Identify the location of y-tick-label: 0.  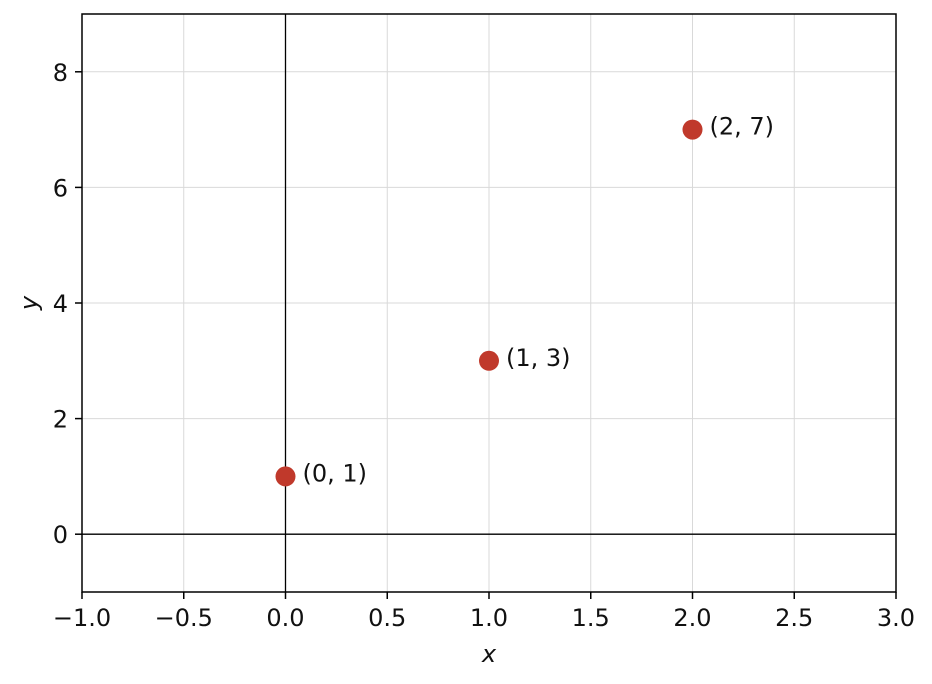
(60, 535).